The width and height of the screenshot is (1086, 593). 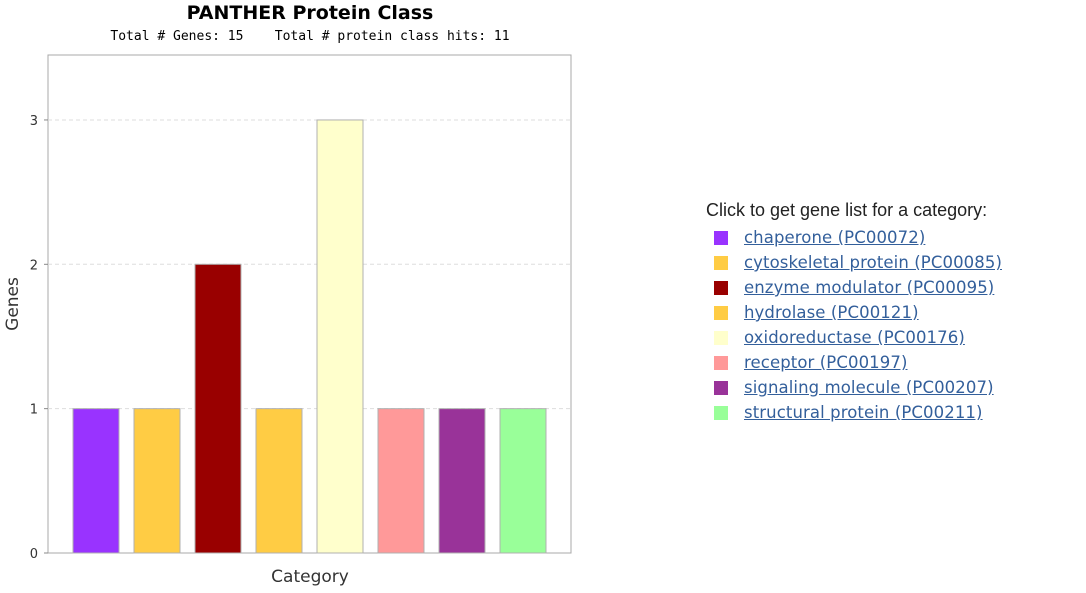 I want to click on category-link: cytoskeletal protein (PC00085), so click(x=873, y=262).